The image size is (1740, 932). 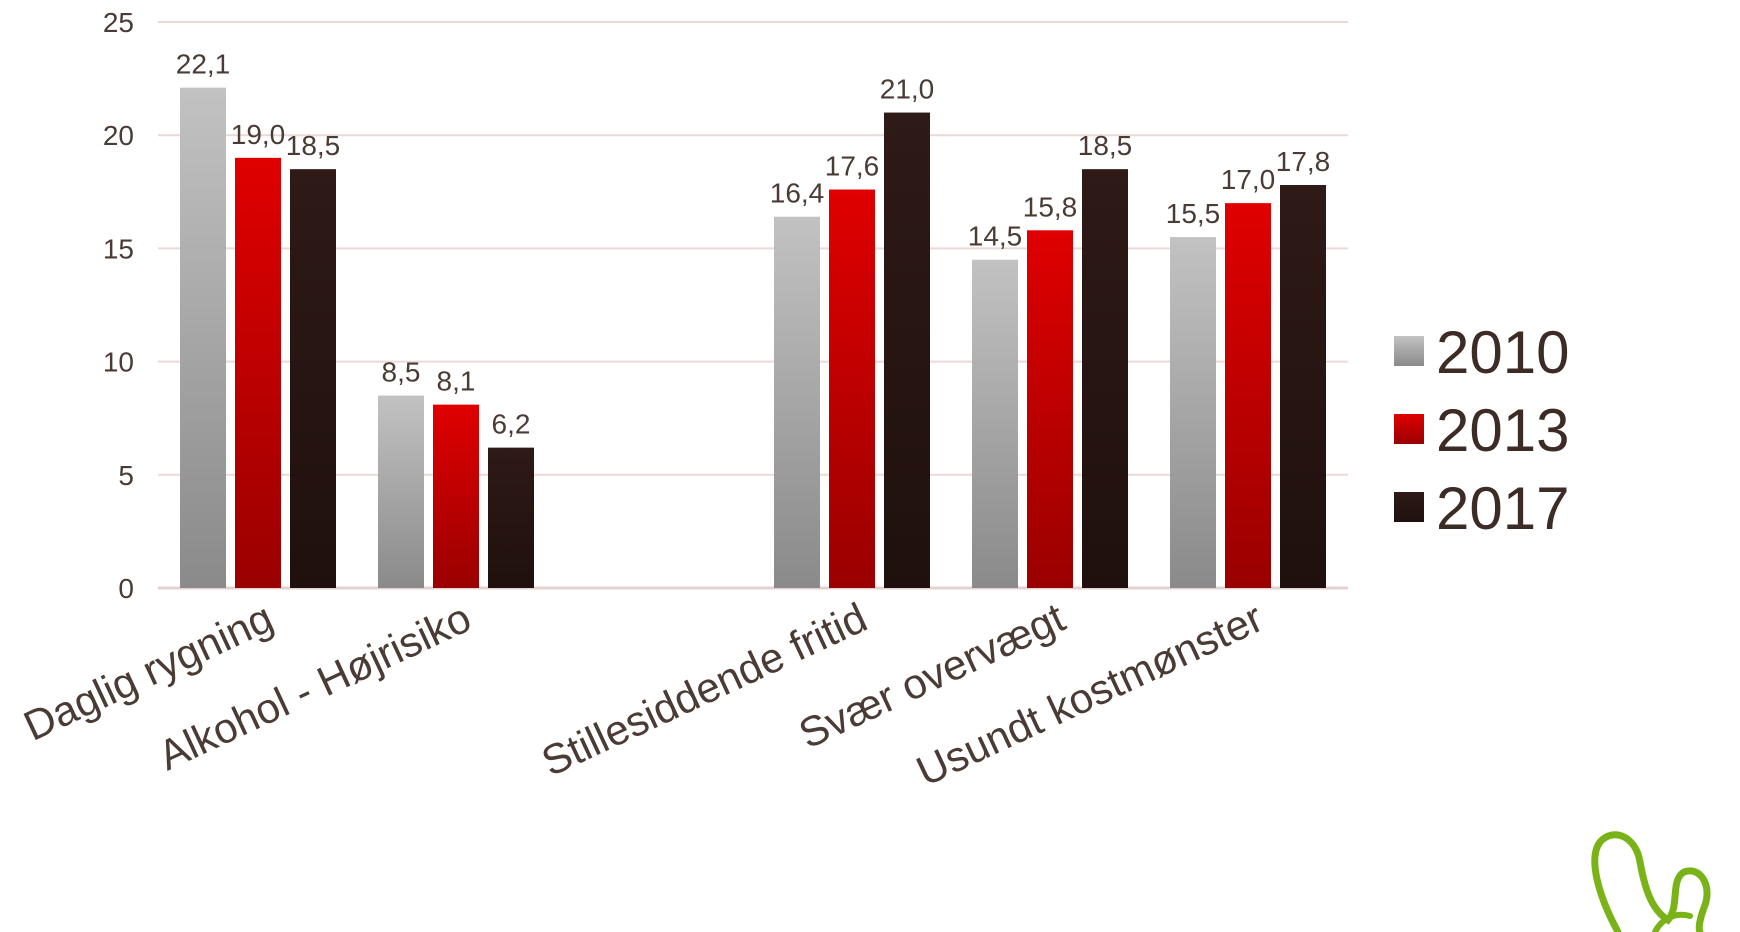 What do you see at coordinates (456, 496) in the screenshot?
I see `bar-alkohol-h-jrisiko-2013` at bounding box center [456, 496].